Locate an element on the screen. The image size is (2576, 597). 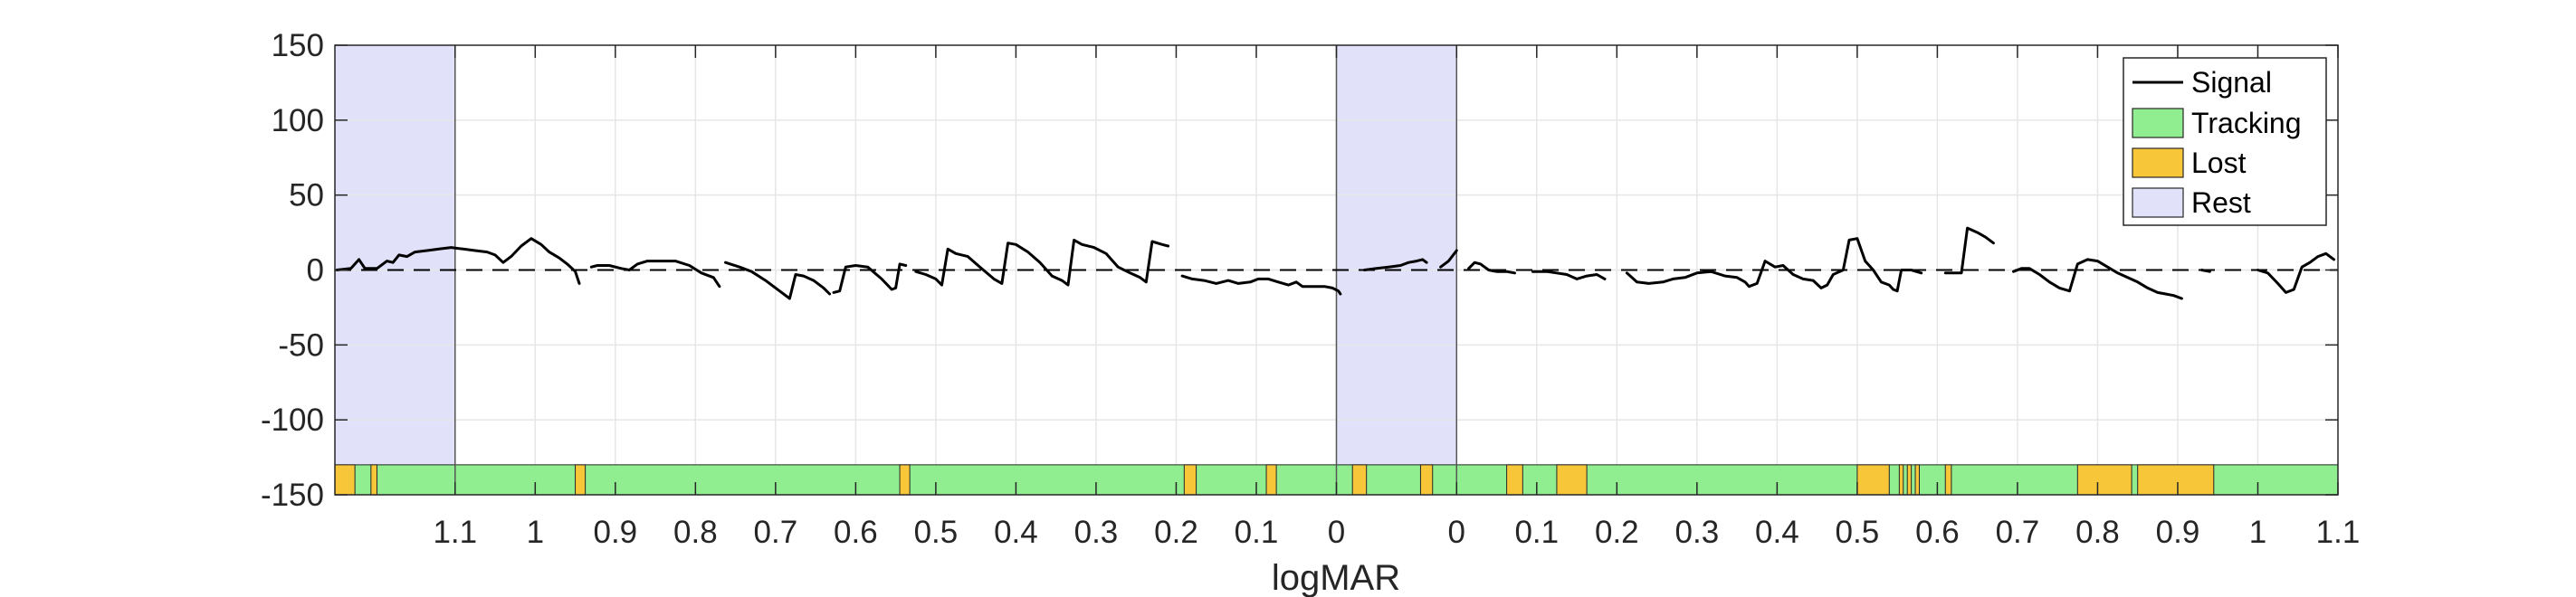
y-tick-label: 150 is located at coordinates (298, 45).